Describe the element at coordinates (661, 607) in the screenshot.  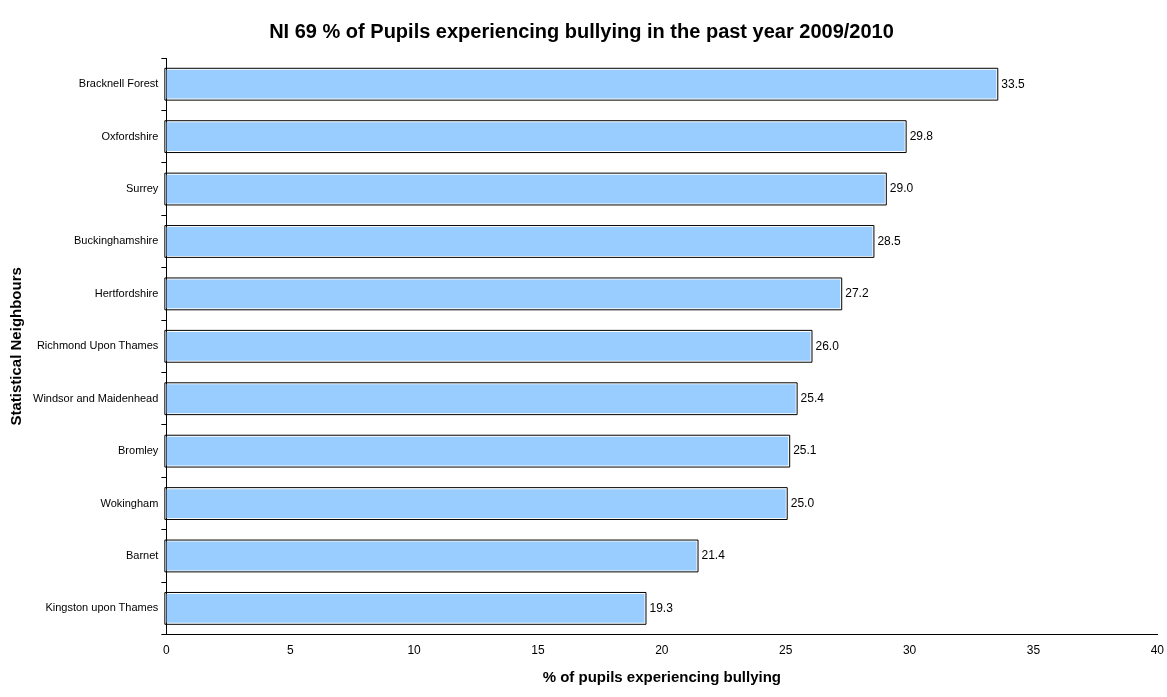
I see `data-label: 19.3` at that location.